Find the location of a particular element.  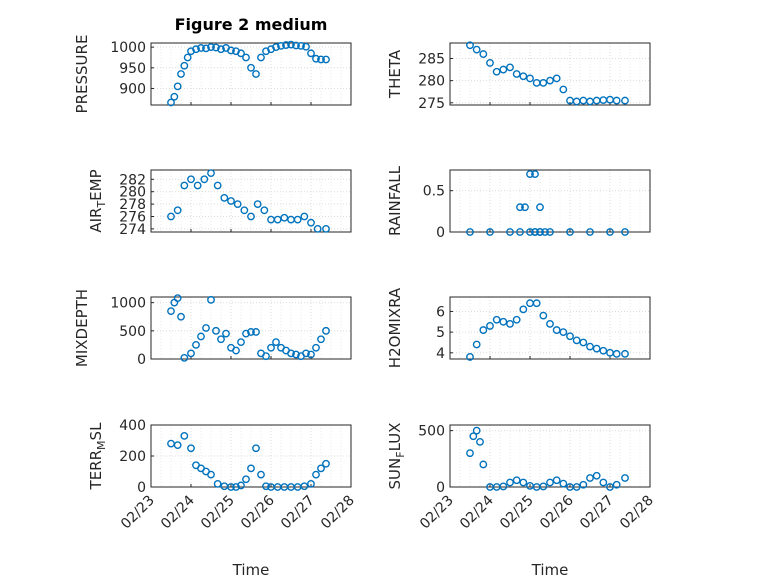

plot-5-ytick-label: 0 is located at coordinates (141, 360).